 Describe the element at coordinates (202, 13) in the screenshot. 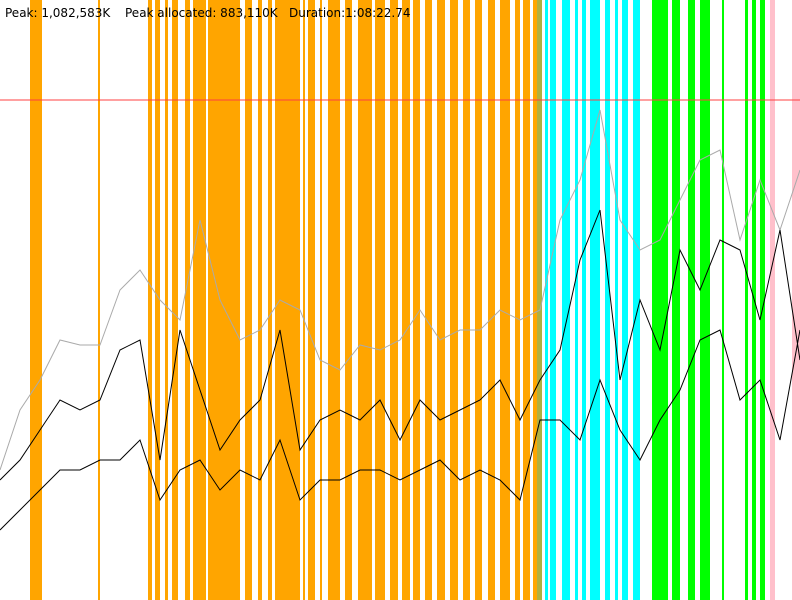

I see `peak-allocated: Peak allocated: 883,110K` at that location.